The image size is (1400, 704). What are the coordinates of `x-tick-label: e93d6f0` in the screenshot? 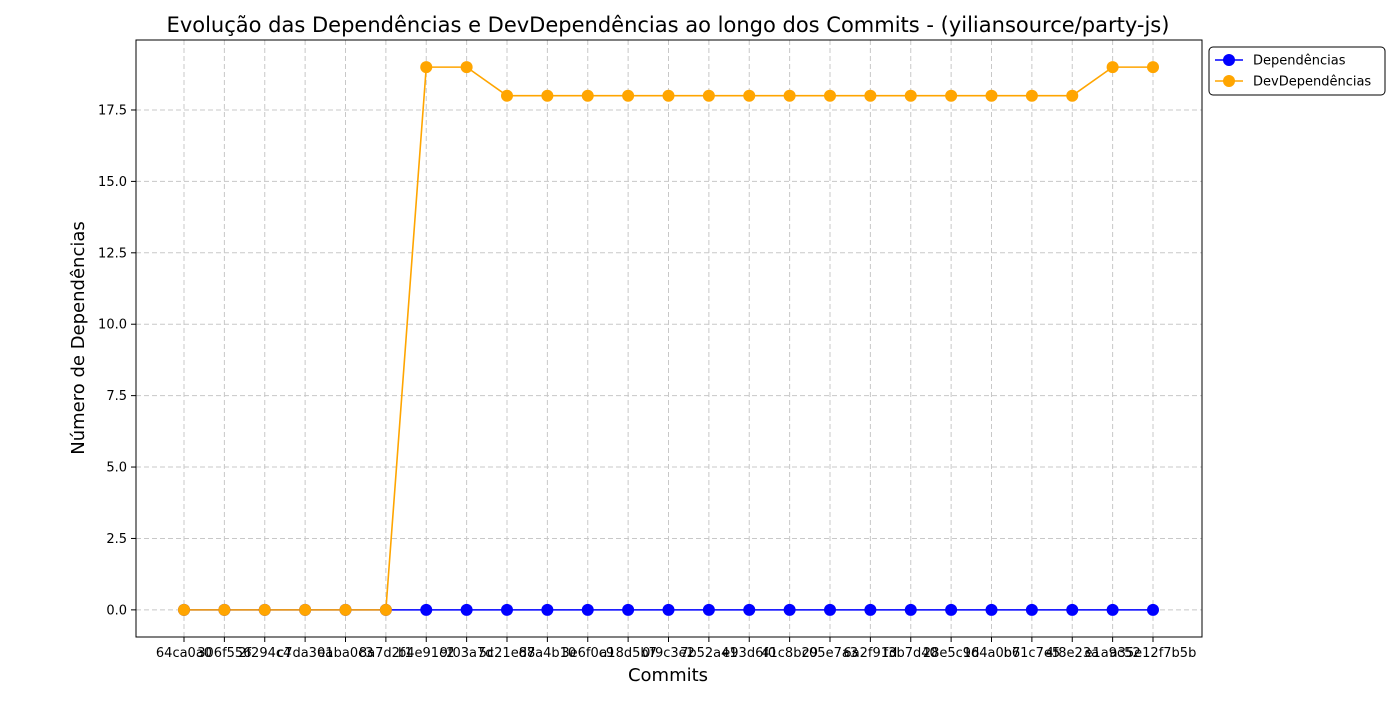 It's located at (749, 653).